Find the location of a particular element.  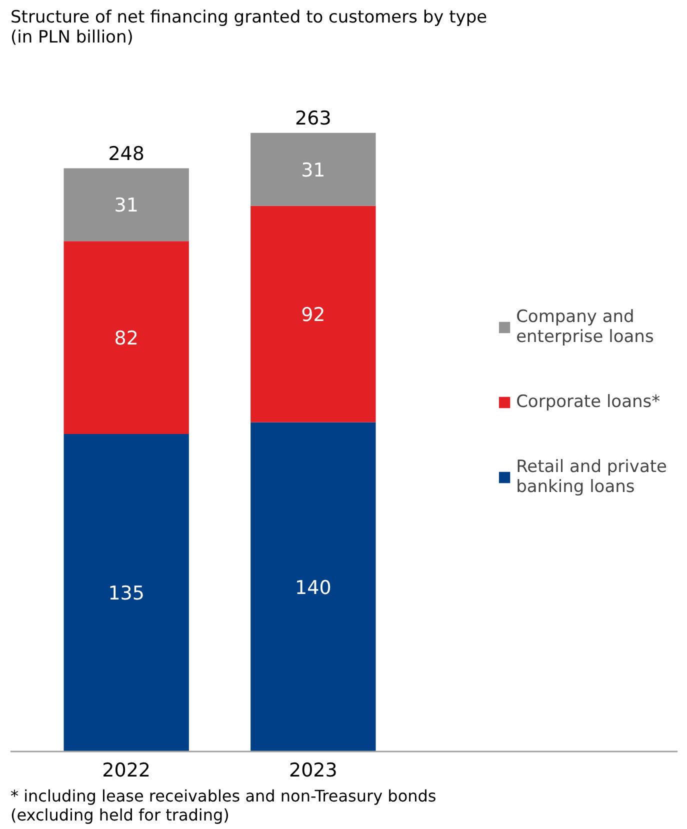

legend-label: Company and enterprise loans is located at coordinates (585, 326).